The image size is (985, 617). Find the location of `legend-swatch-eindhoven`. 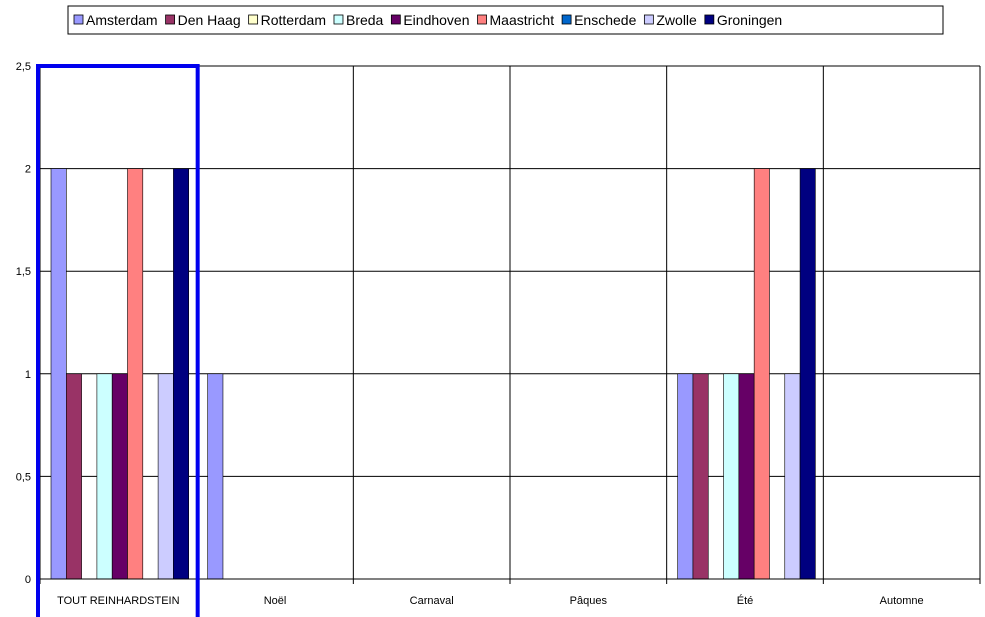

legend-swatch-eindhoven is located at coordinates (395, 19).